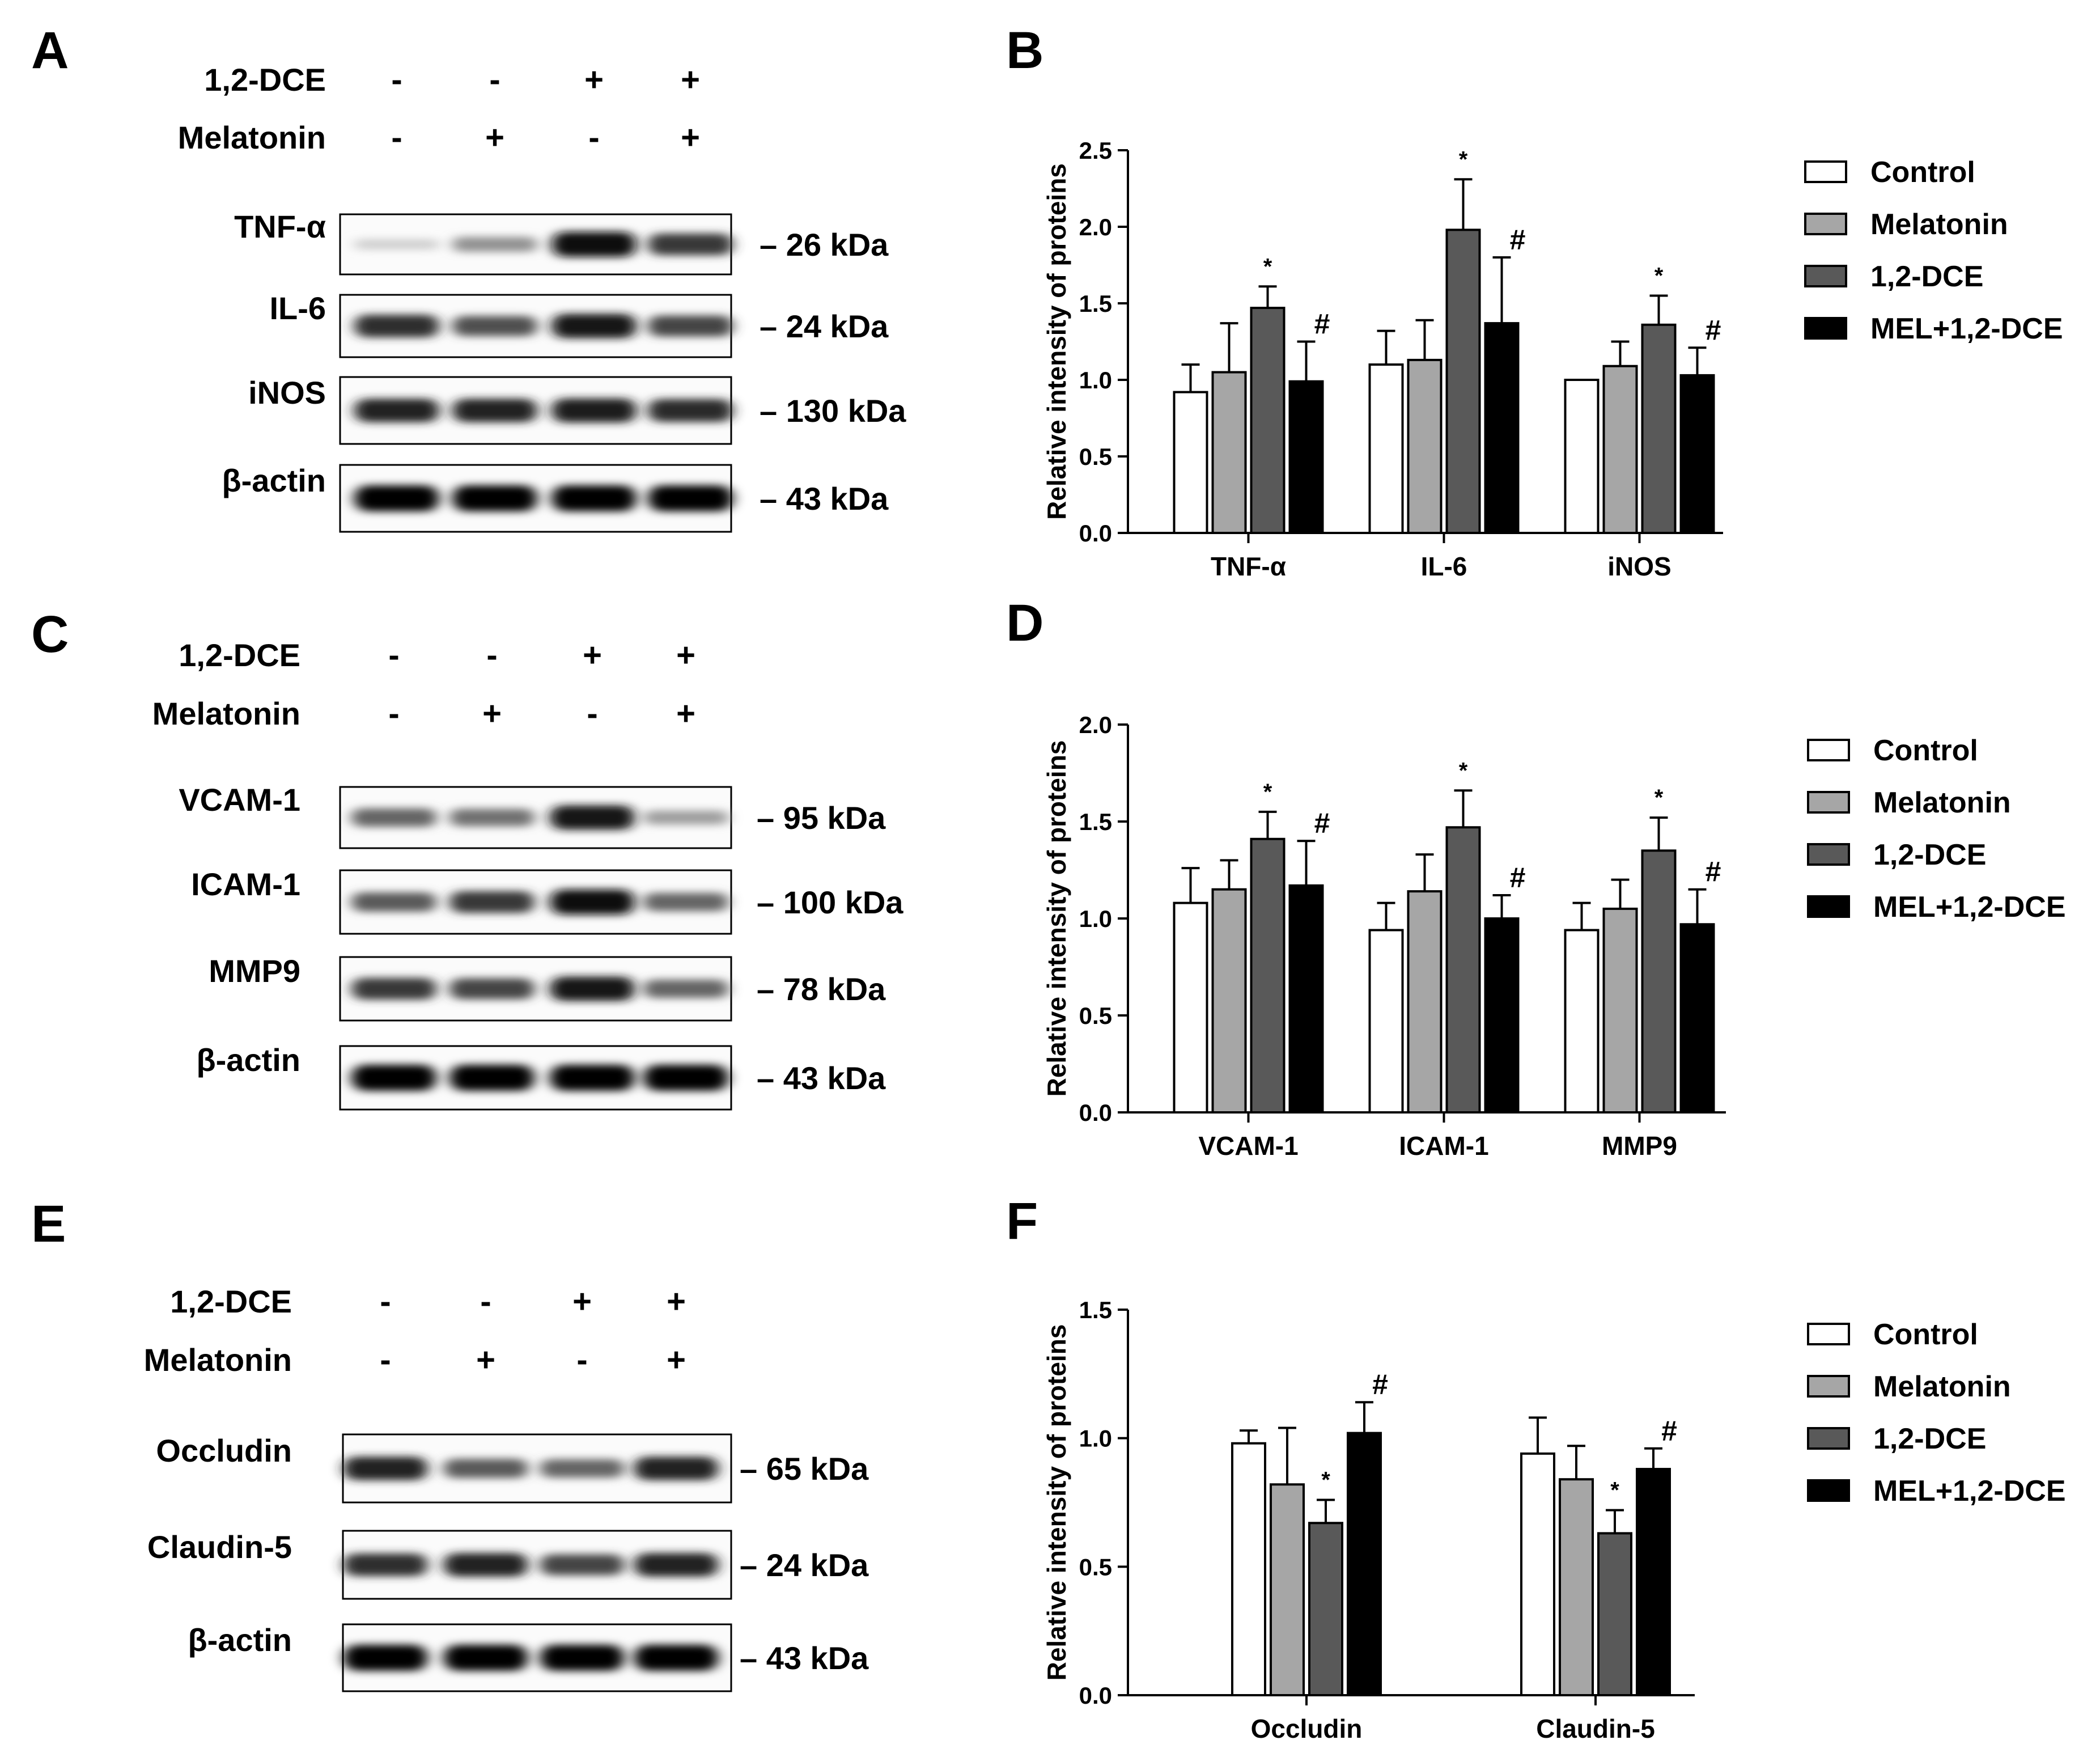 Image resolution: width=2100 pixels, height=1757 pixels. Describe the element at coordinates (821, 989) in the screenshot. I see `kda-label: – 78 kDa` at that location.